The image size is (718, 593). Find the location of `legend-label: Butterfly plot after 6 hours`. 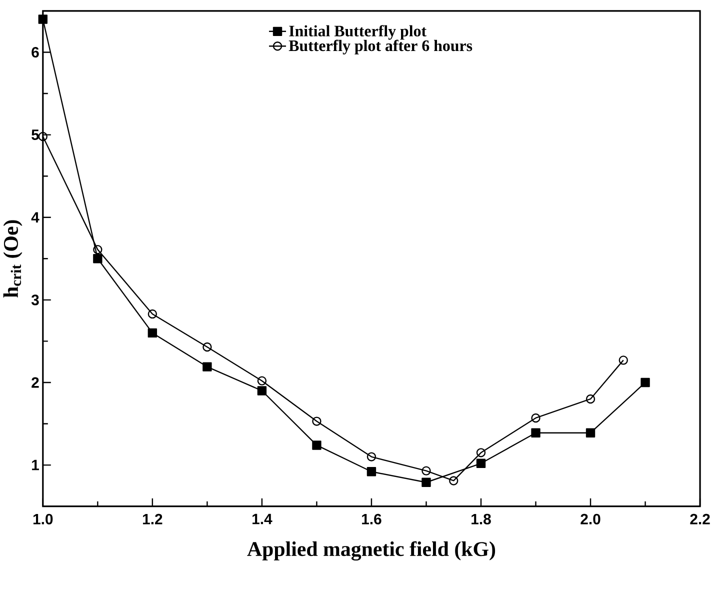

legend-label: Butterfly plot after 6 hours is located at coordinates (380, 47).